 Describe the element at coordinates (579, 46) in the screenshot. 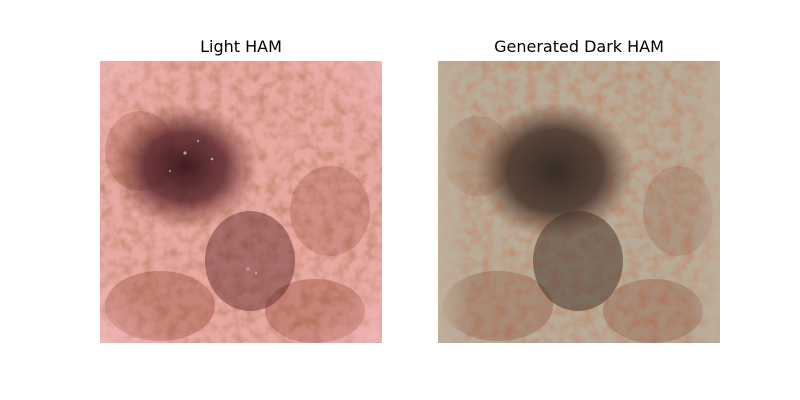

I see `panel-title-generated-dark-ham: Generated Dark HAM` at that location.